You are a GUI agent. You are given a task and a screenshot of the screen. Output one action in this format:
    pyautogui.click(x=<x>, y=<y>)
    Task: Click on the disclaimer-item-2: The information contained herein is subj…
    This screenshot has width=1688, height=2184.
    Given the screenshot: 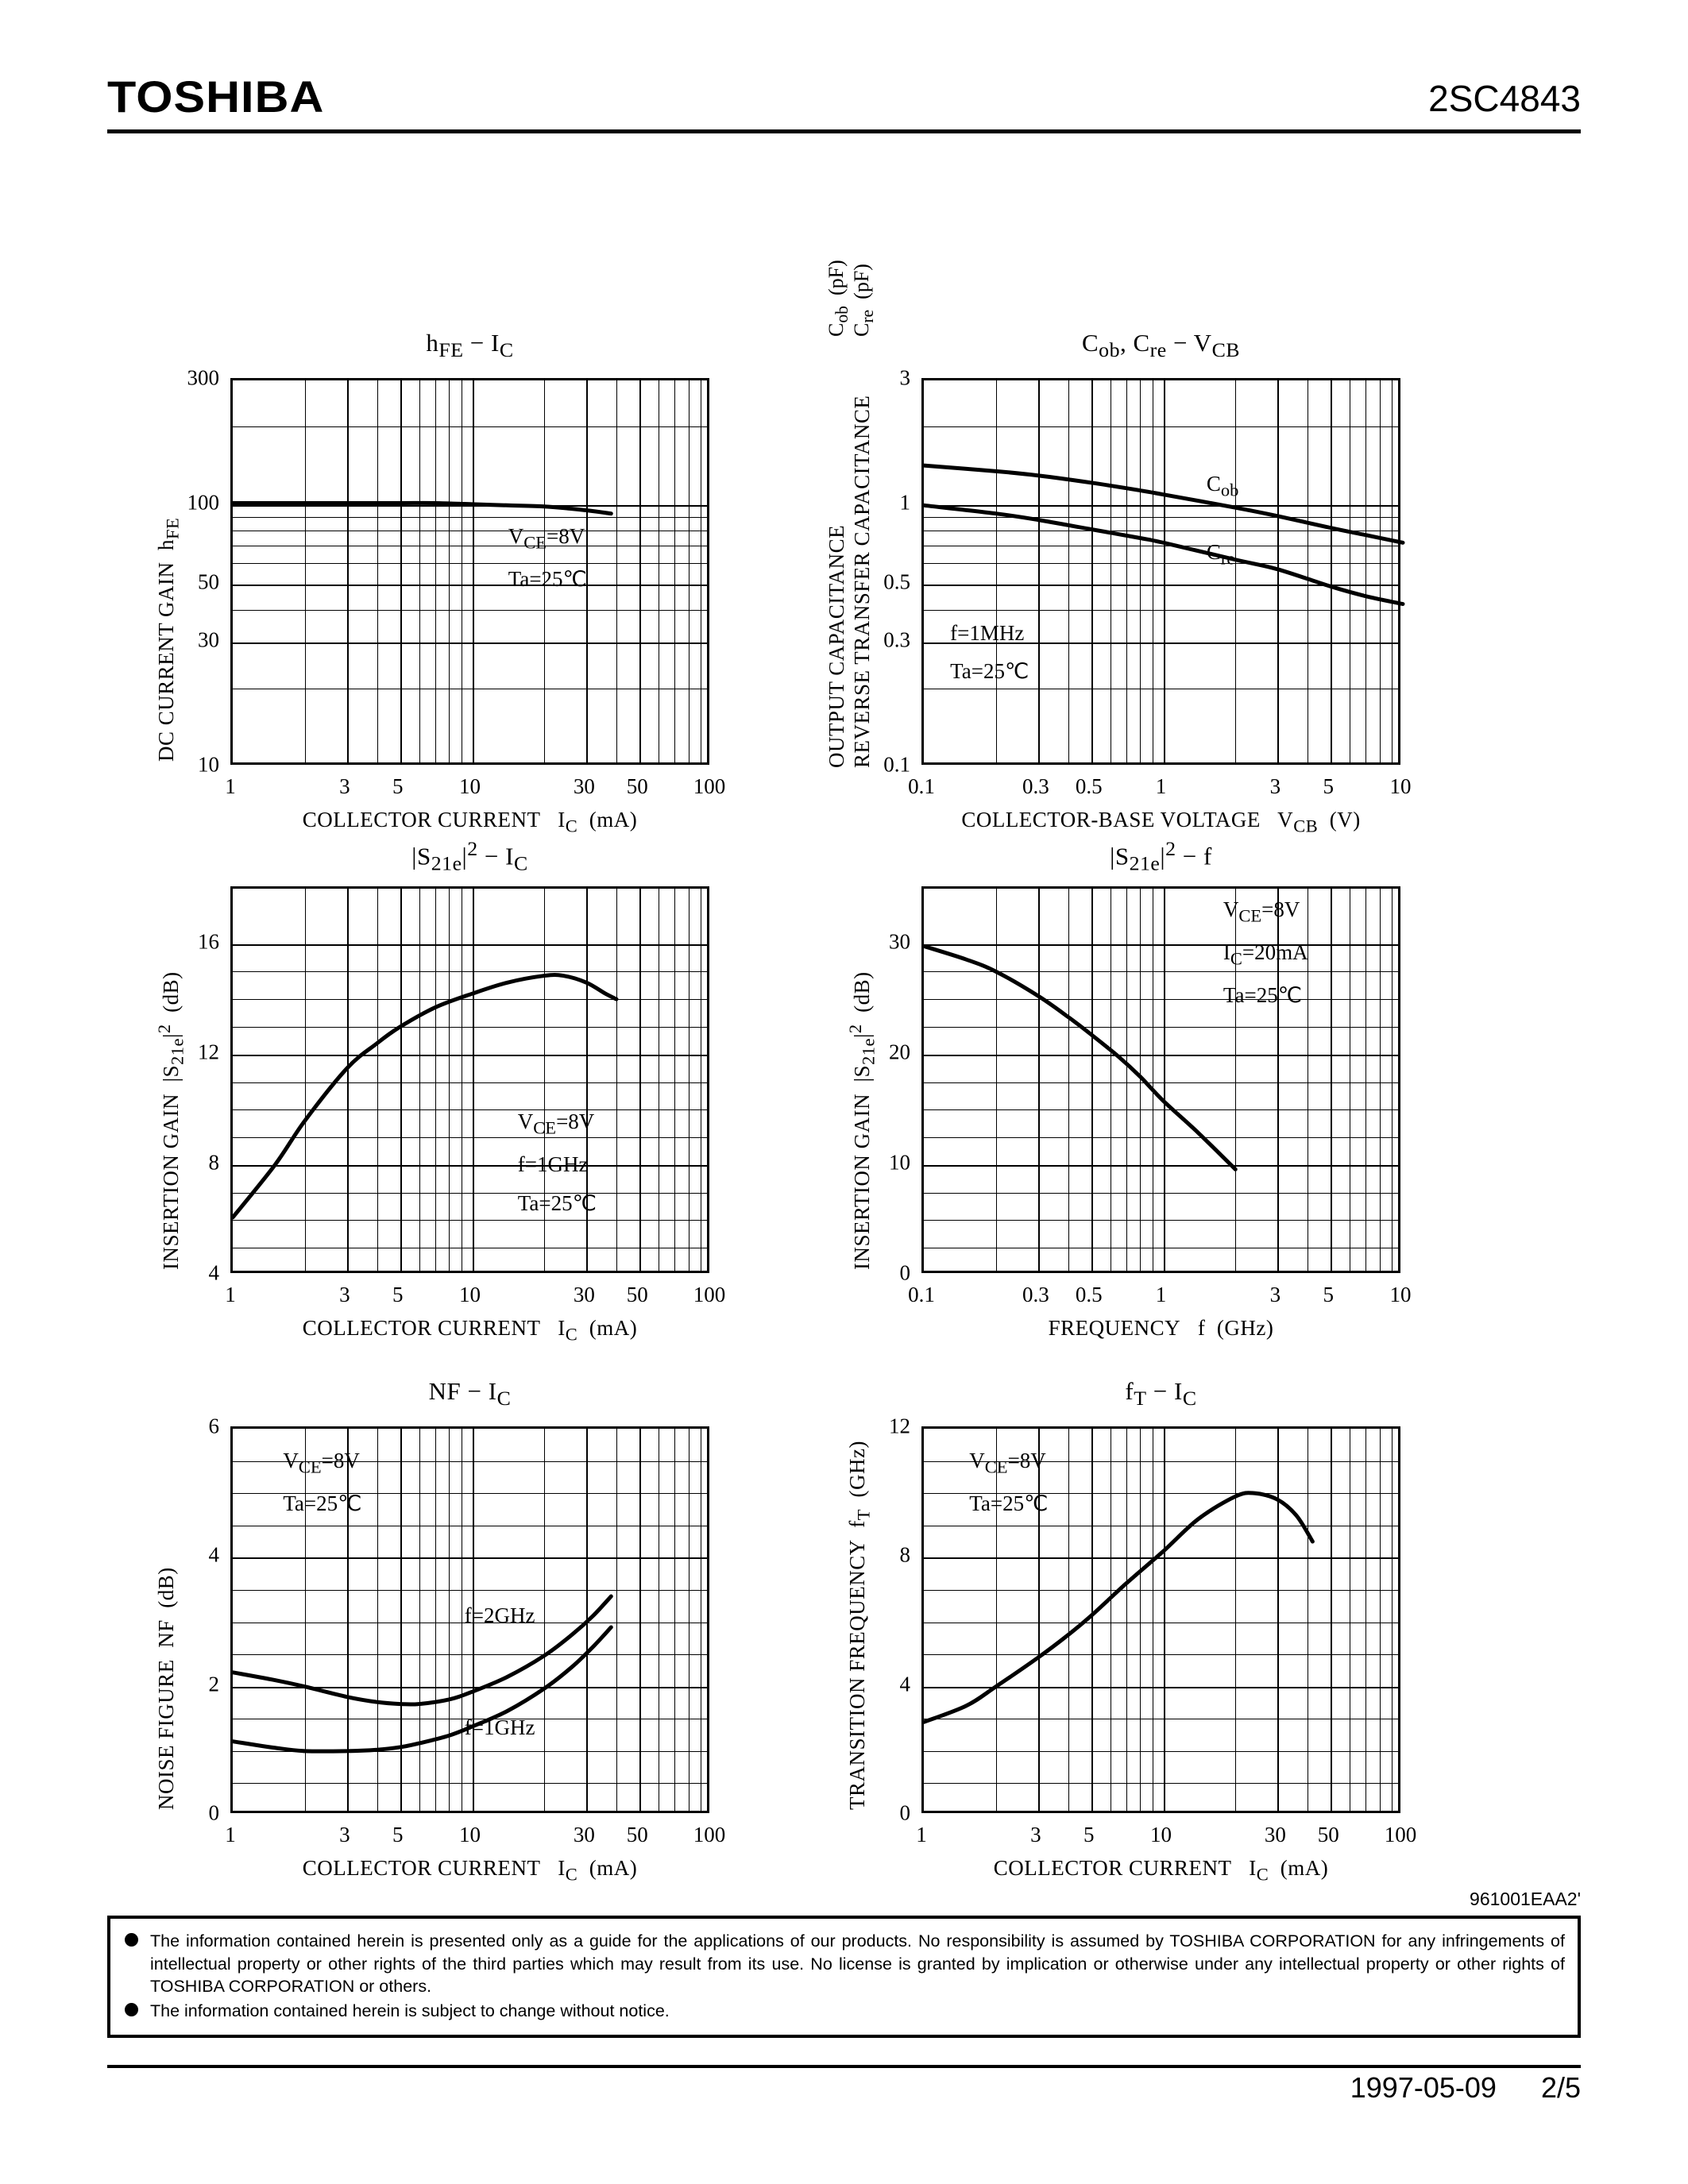 What is the action you would take?
    pyautogui.click(x=844, y=2011)
    